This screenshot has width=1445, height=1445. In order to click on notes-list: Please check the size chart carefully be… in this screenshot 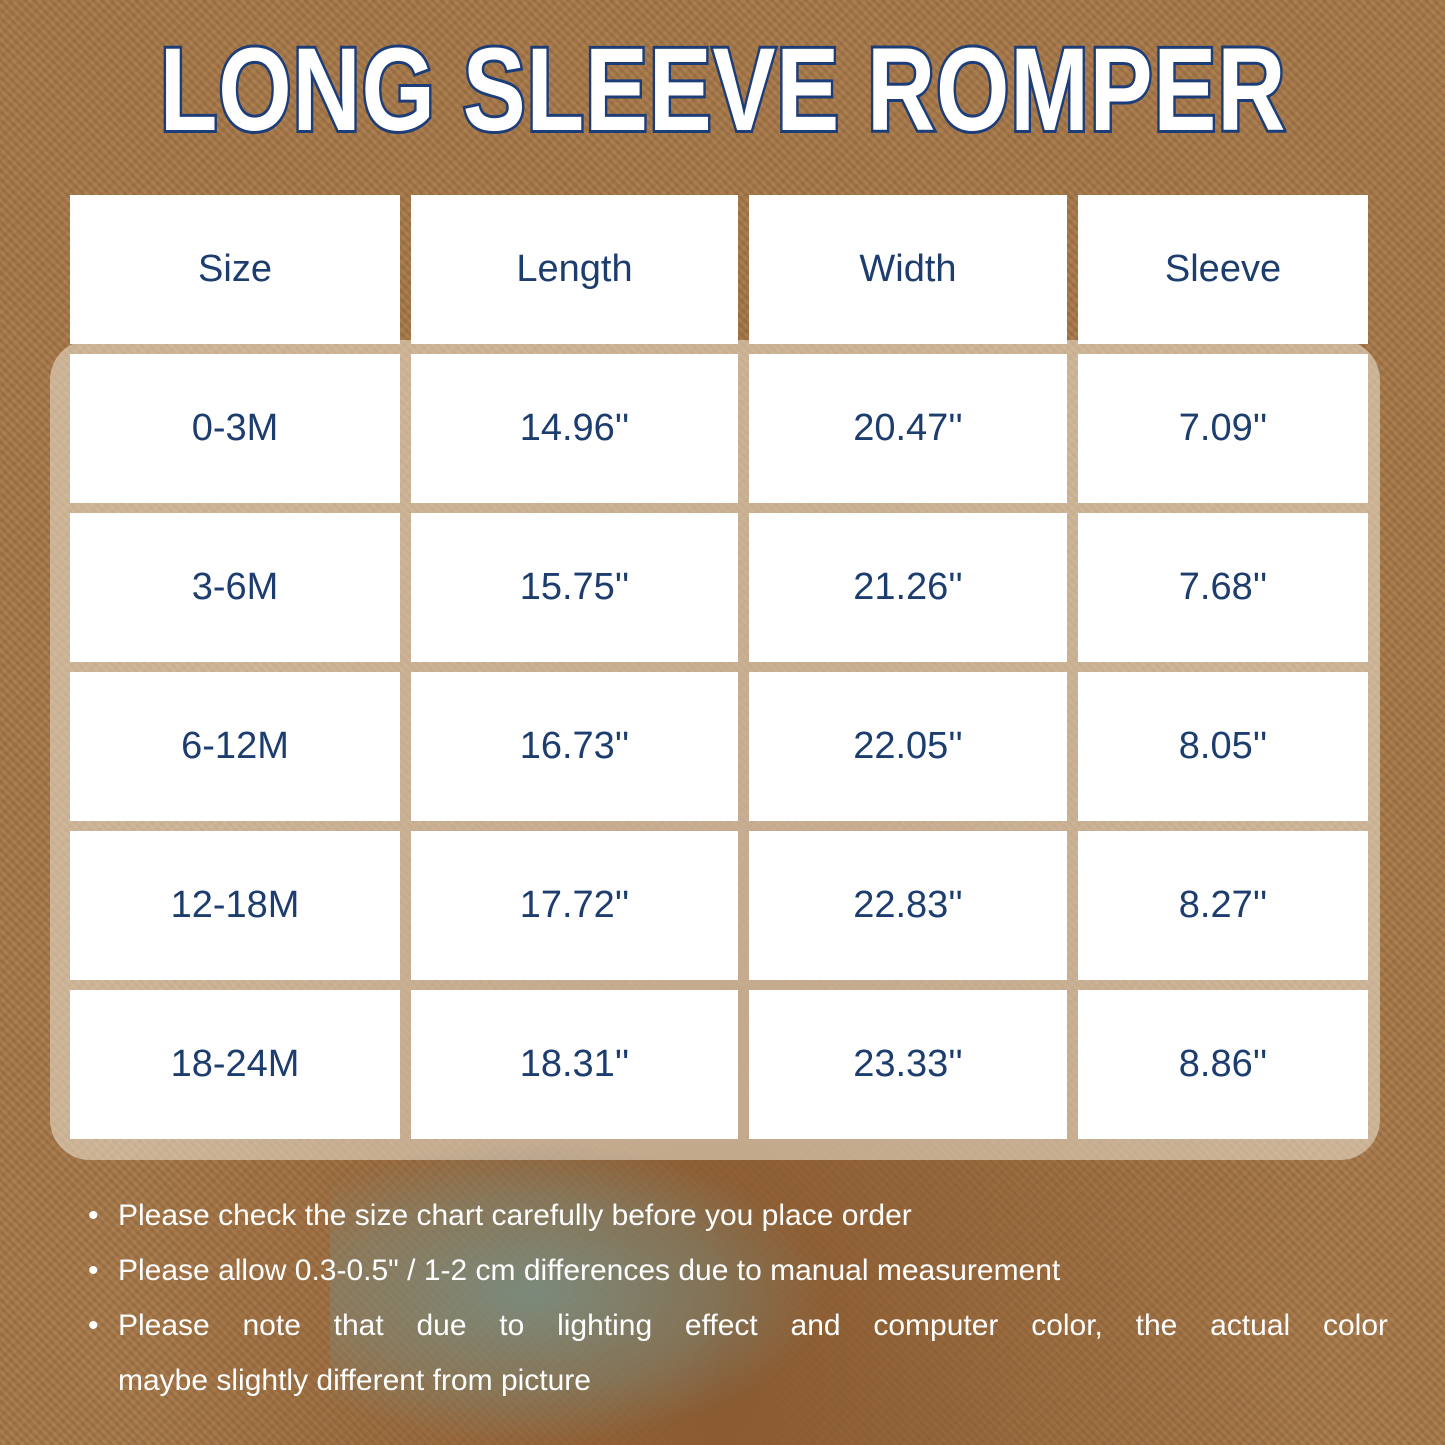, I will do `click(738, 1298)`.